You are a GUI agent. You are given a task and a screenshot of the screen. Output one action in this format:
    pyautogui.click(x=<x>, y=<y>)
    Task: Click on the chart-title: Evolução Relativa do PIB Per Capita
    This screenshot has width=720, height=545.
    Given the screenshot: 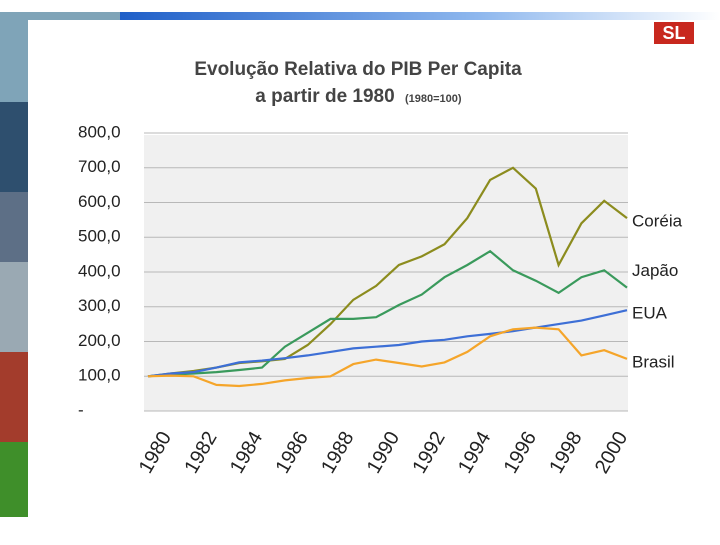 What is the action you would take?
    pyautogui.click(x=358, y=69)
    